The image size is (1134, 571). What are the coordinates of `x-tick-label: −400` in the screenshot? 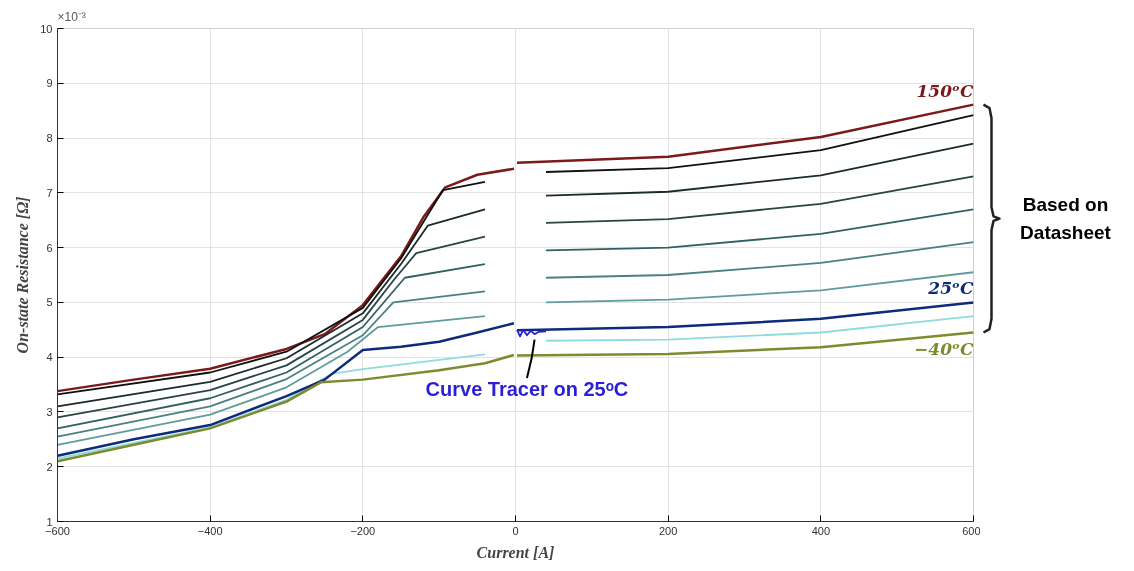 It's located at (210, 530).